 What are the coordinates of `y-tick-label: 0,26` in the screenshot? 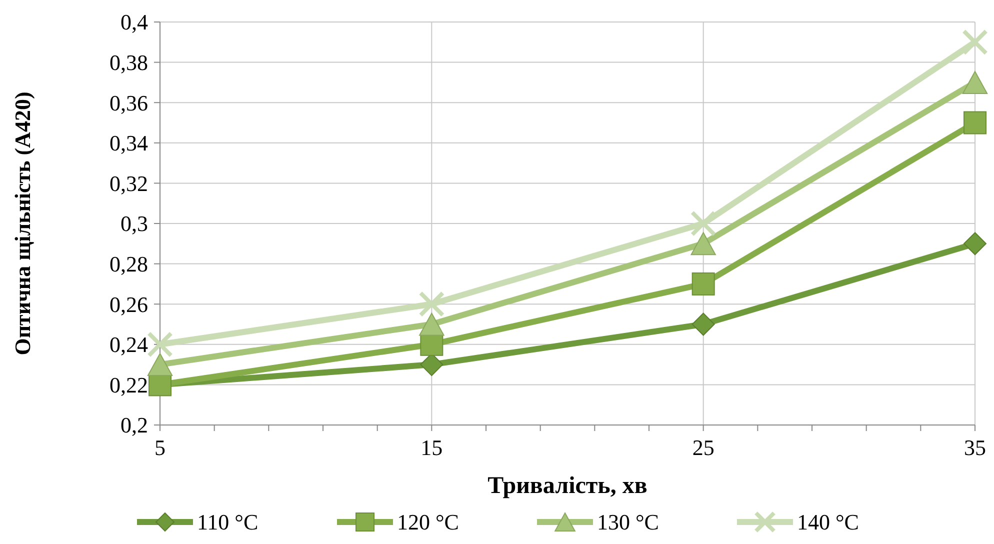 It's located at (129, 304).